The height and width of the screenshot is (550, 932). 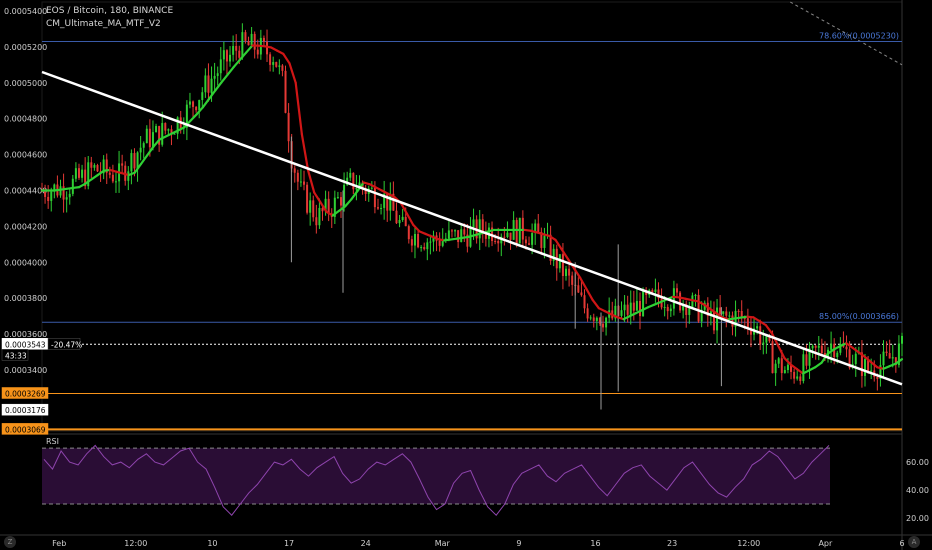 I want to click on y-tick-label: 0.0004200, so click(x=25, y=226).